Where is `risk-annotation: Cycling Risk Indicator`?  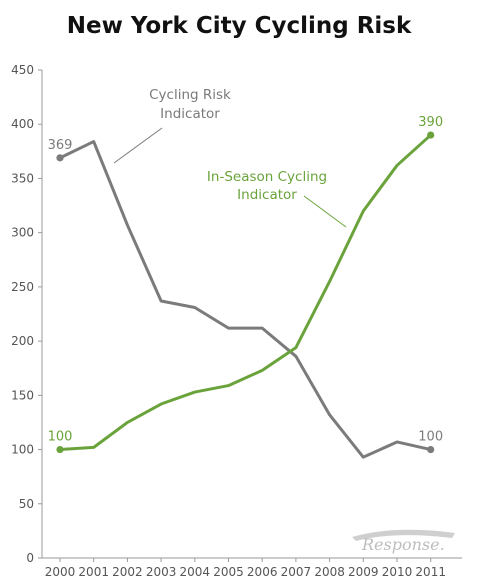
risk-annotation: Cycling Risk Indicator is located at coordinates (172, 125).